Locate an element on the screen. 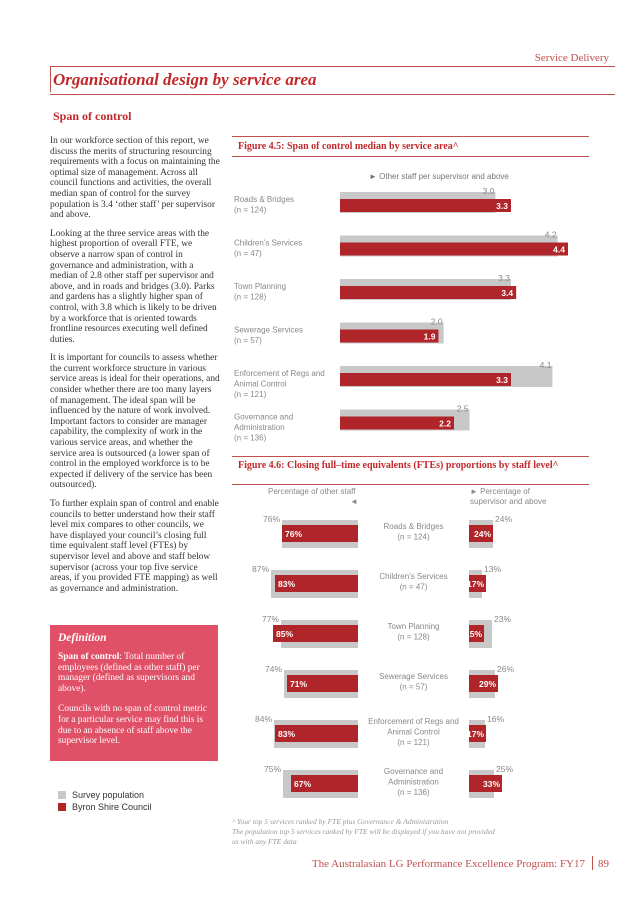  survey-value-label: 3.0 is located at coordinates (489, 191).